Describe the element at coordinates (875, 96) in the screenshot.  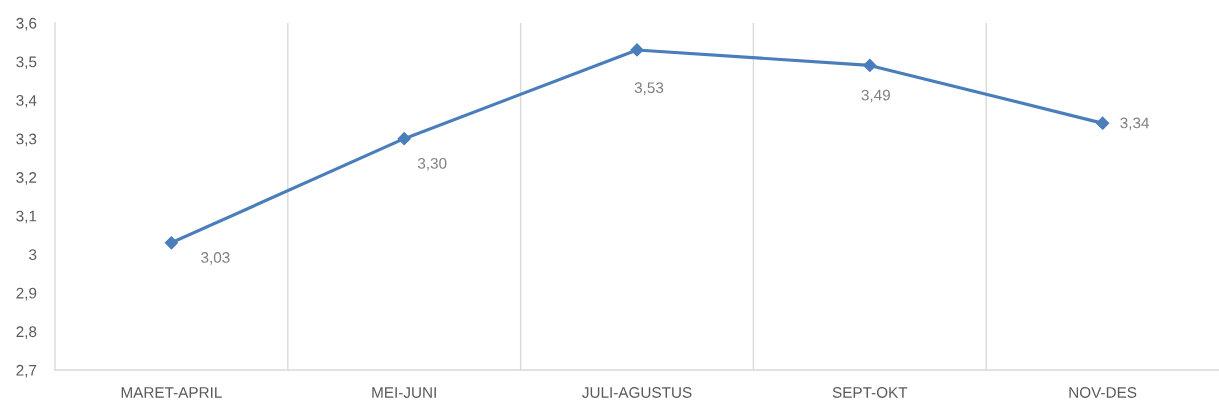
I see `data-label: 3,49` at that location.